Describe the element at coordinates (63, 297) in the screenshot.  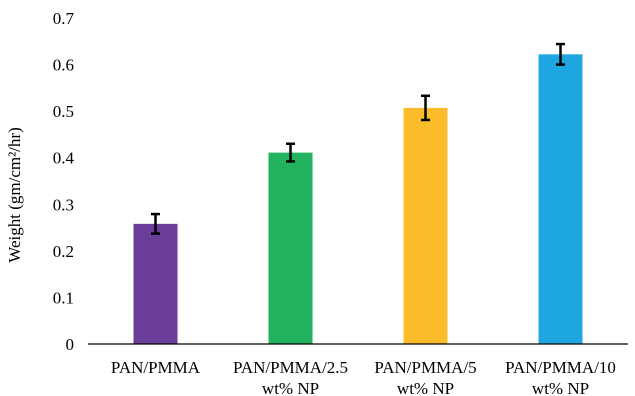
I see `y-tick-label: 0.1` at that location.